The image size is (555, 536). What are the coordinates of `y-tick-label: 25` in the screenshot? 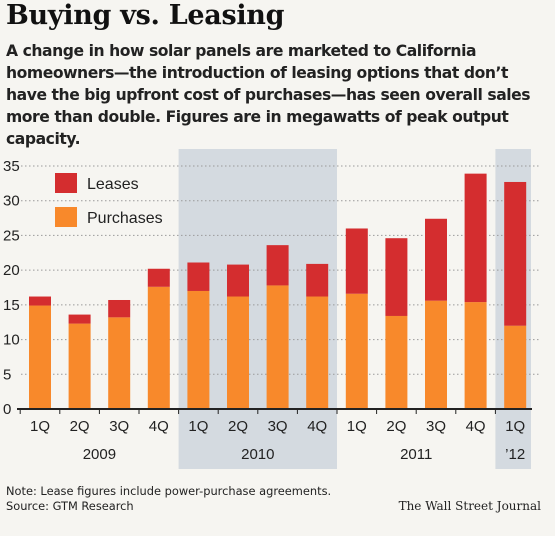 It's located at (11, 235).